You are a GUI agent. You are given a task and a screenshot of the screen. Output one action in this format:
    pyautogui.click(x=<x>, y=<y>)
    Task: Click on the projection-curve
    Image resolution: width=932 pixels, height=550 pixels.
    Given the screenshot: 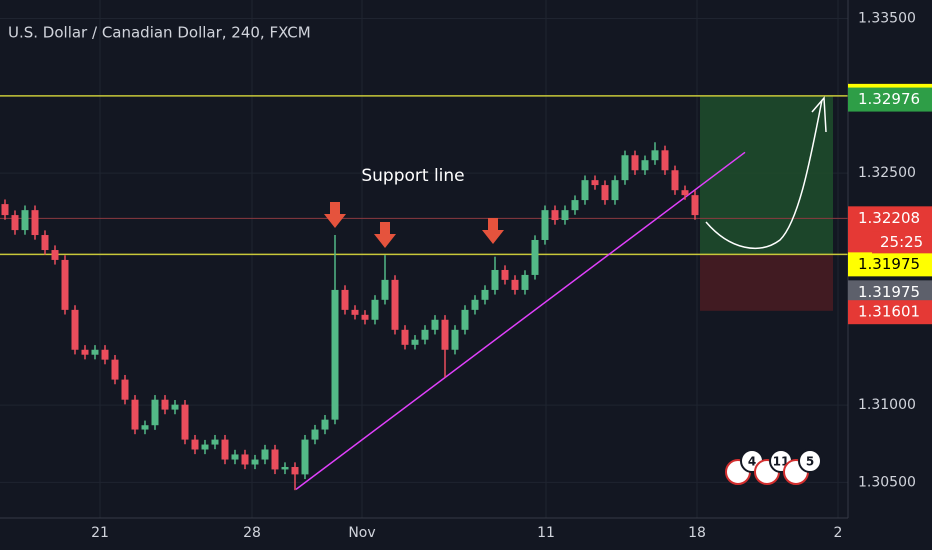 What is the action you would take?
    pyautogui.click(x=764, y=174)
    